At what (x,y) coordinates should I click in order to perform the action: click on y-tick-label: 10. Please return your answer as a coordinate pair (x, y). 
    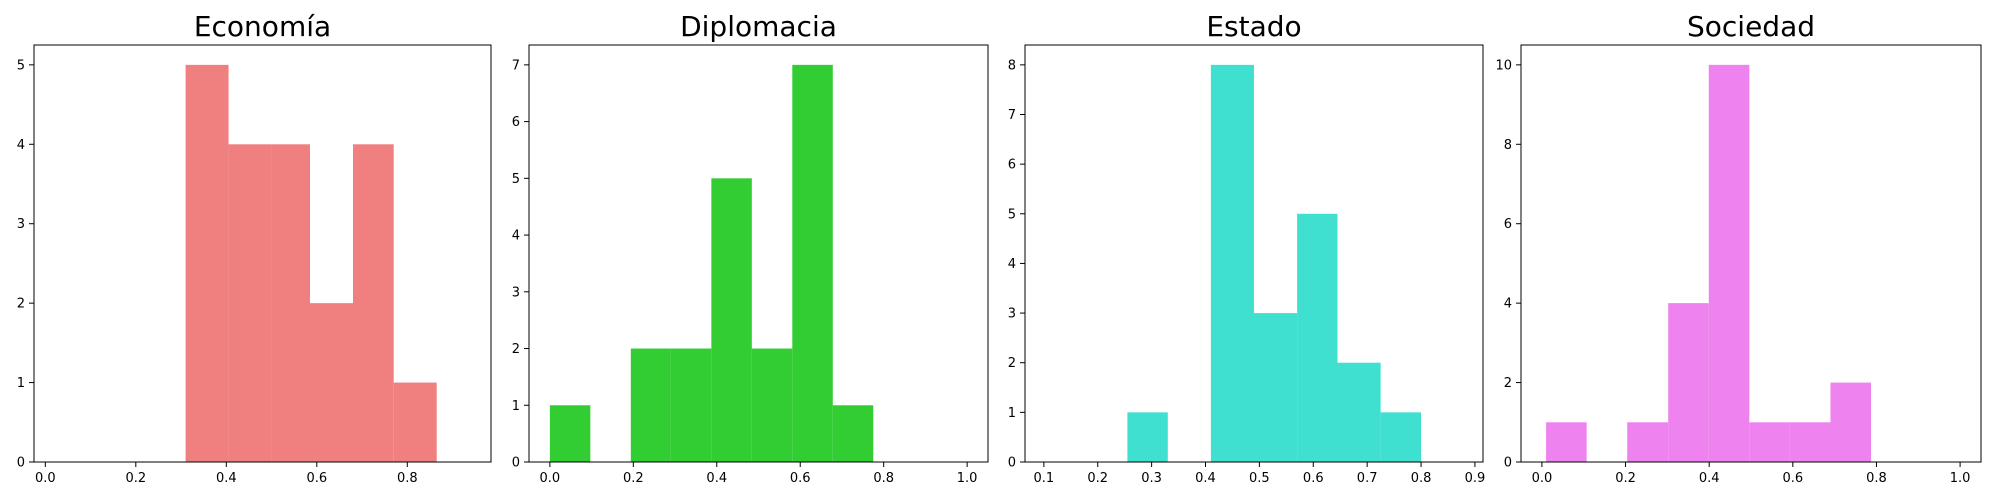
    Looking at the image, I should click on (1503, 65).